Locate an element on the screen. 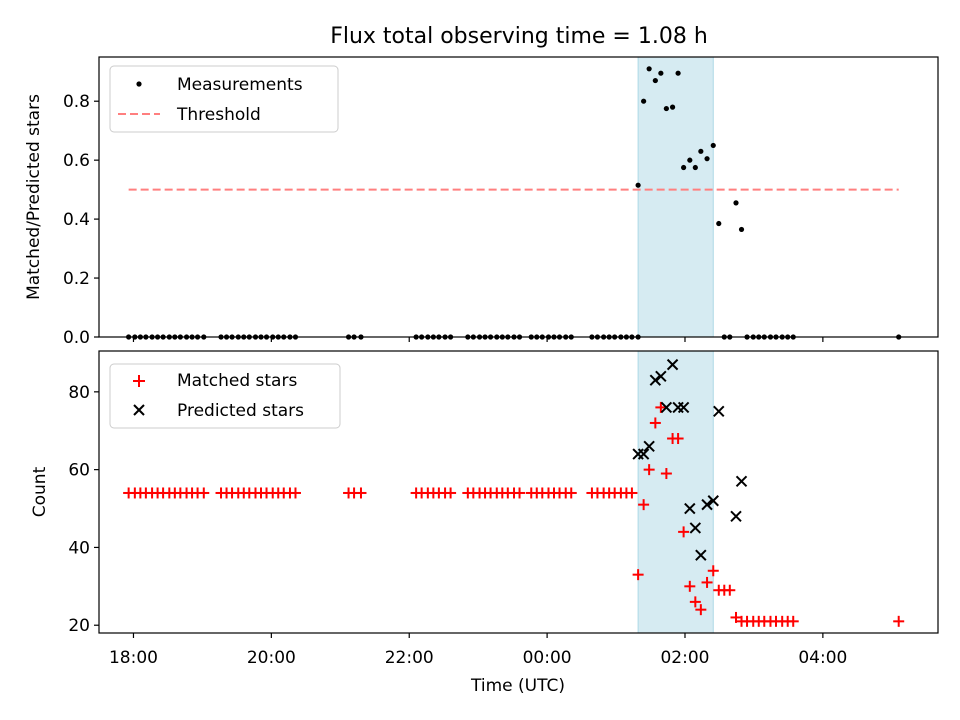 This screenshot has height=720, width=960. top-y-tick-label: 0.8 is located at coordinates (76, 102).